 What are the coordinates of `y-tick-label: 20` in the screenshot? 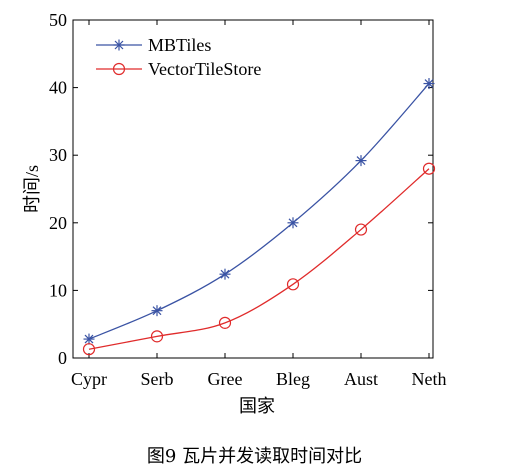 It's located at (58, 223).